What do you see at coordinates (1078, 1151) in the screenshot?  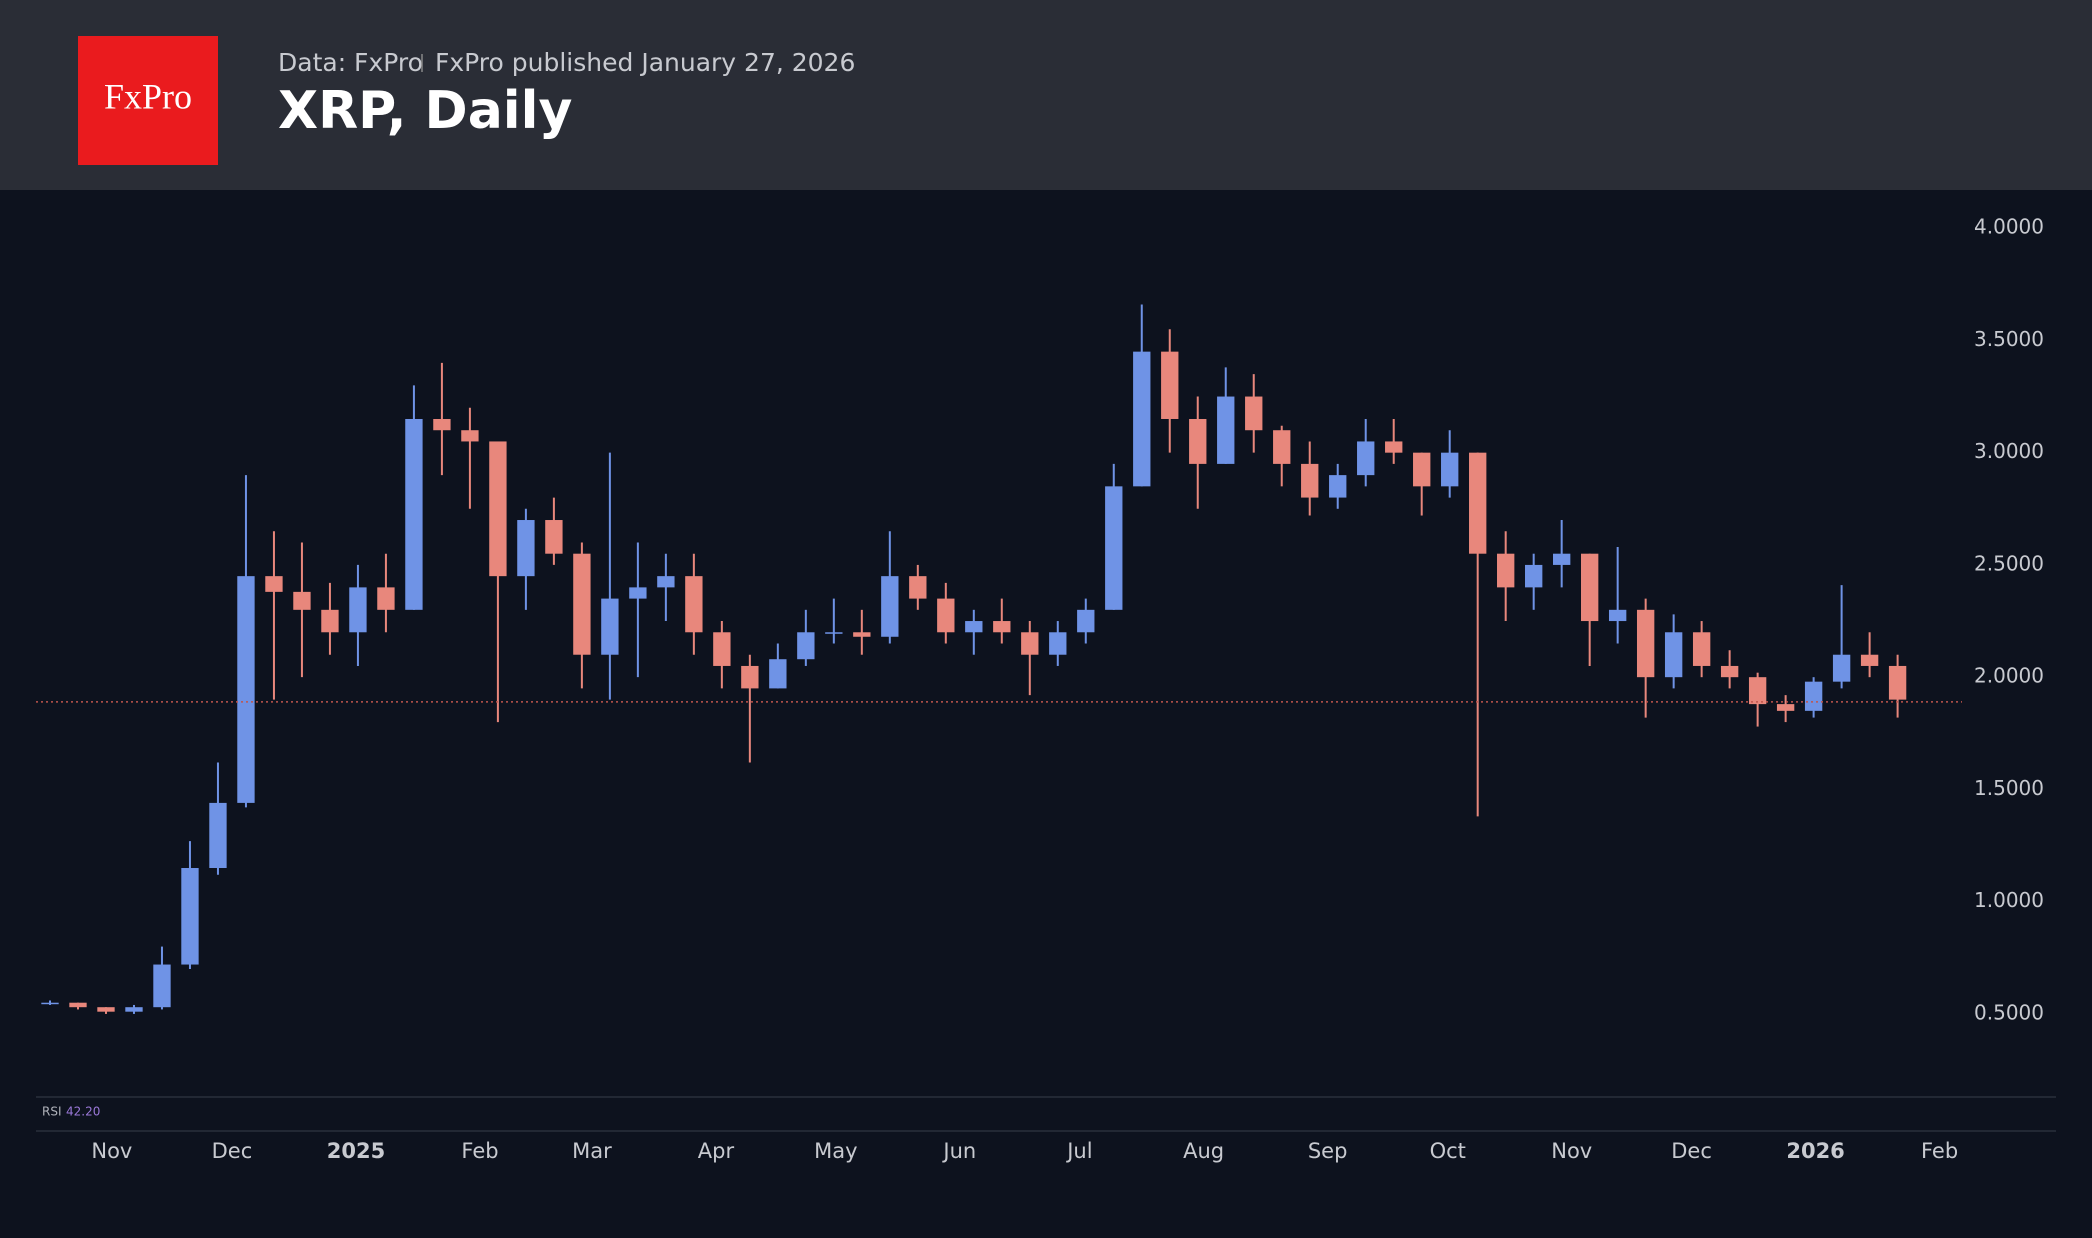 I see `x-tick-label: Jul` at bounding box center [1078, 1151].